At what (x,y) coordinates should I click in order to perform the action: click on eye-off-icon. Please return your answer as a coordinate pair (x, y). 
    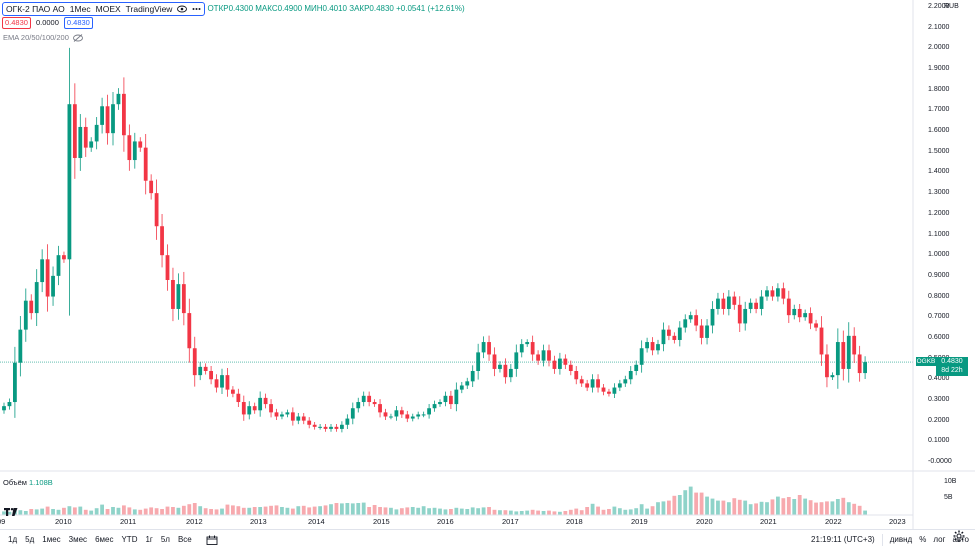
    Looking at the image, I should click on (77, 37).